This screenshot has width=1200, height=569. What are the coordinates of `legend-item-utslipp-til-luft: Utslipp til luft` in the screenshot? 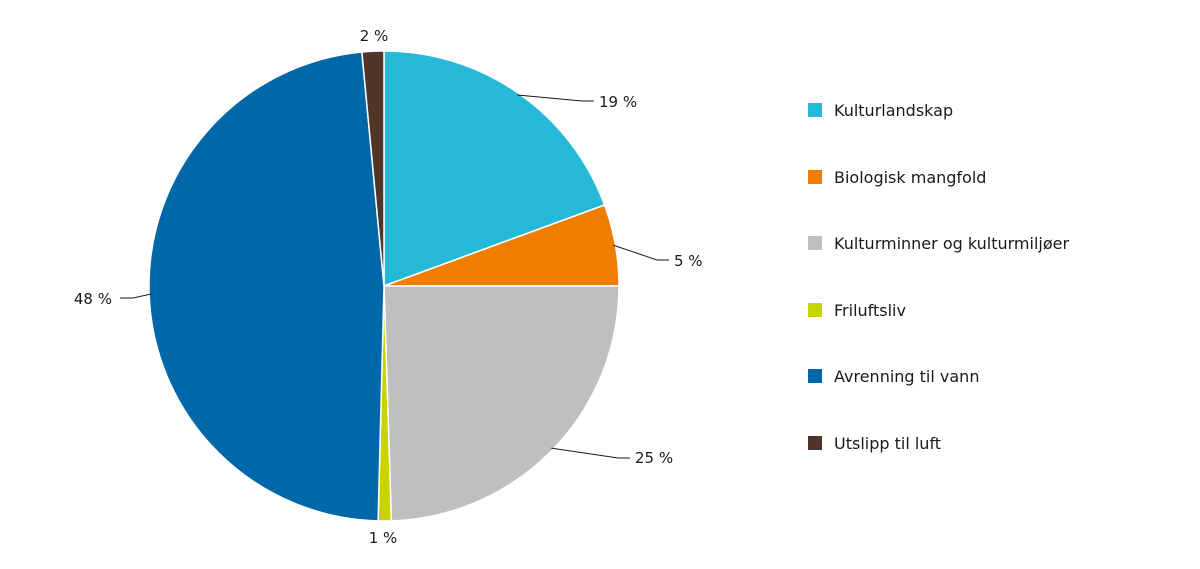 It's located at (874, 443).